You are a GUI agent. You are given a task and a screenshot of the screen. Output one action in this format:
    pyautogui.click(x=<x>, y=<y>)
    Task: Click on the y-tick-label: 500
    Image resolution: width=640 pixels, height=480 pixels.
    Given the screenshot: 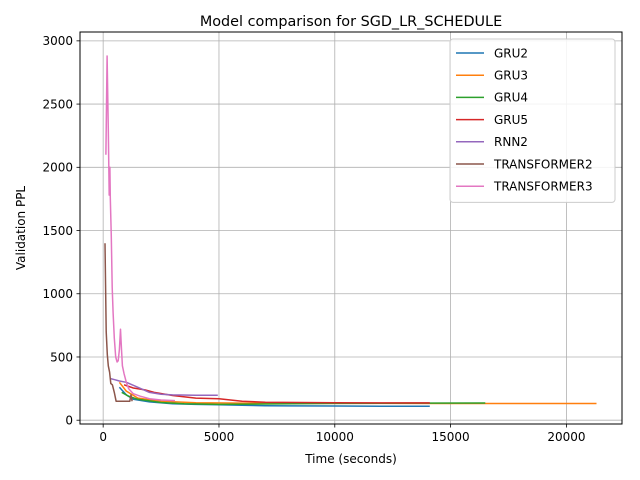 What is the action you would take?
    pyautogui.click(x=61, y=357)
    